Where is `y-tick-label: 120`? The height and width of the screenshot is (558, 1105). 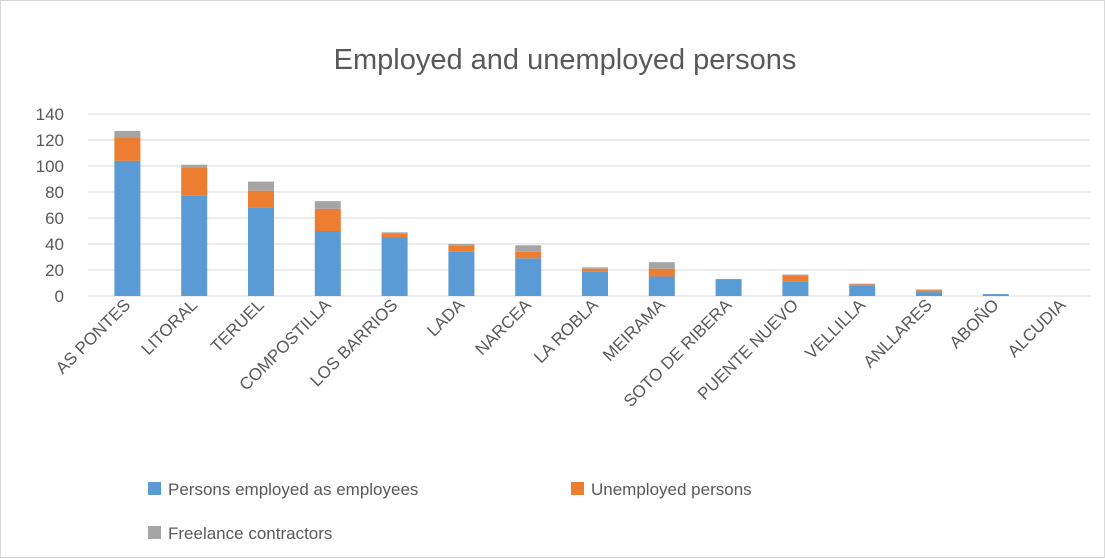
y-tick-label: 120 is located at coordinates (50, 140).